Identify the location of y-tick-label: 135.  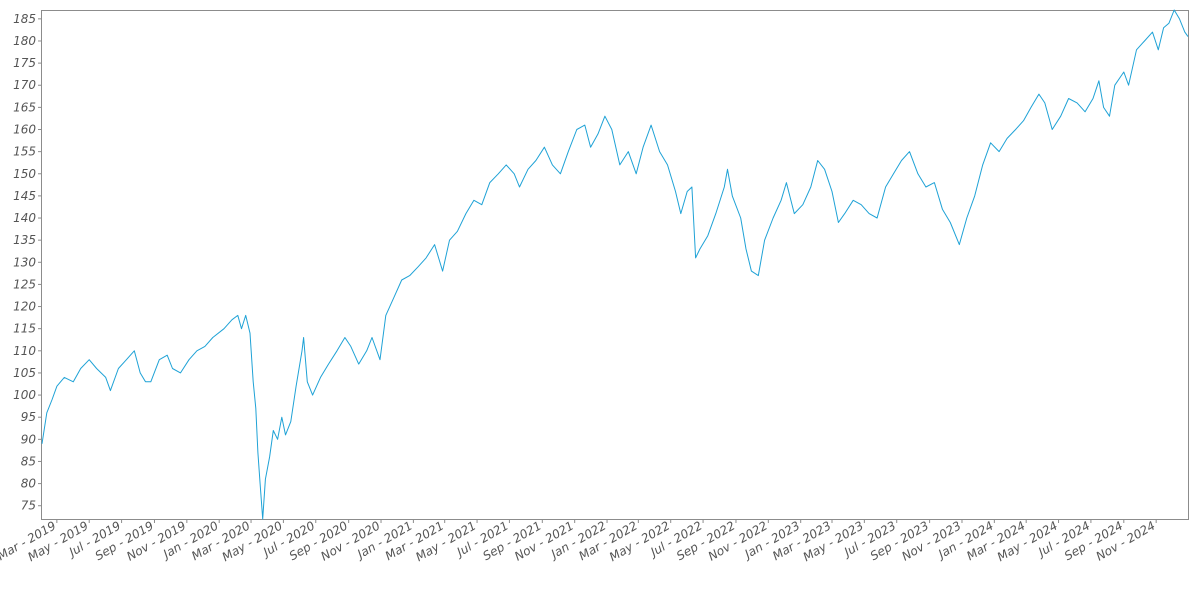
(24, 240).